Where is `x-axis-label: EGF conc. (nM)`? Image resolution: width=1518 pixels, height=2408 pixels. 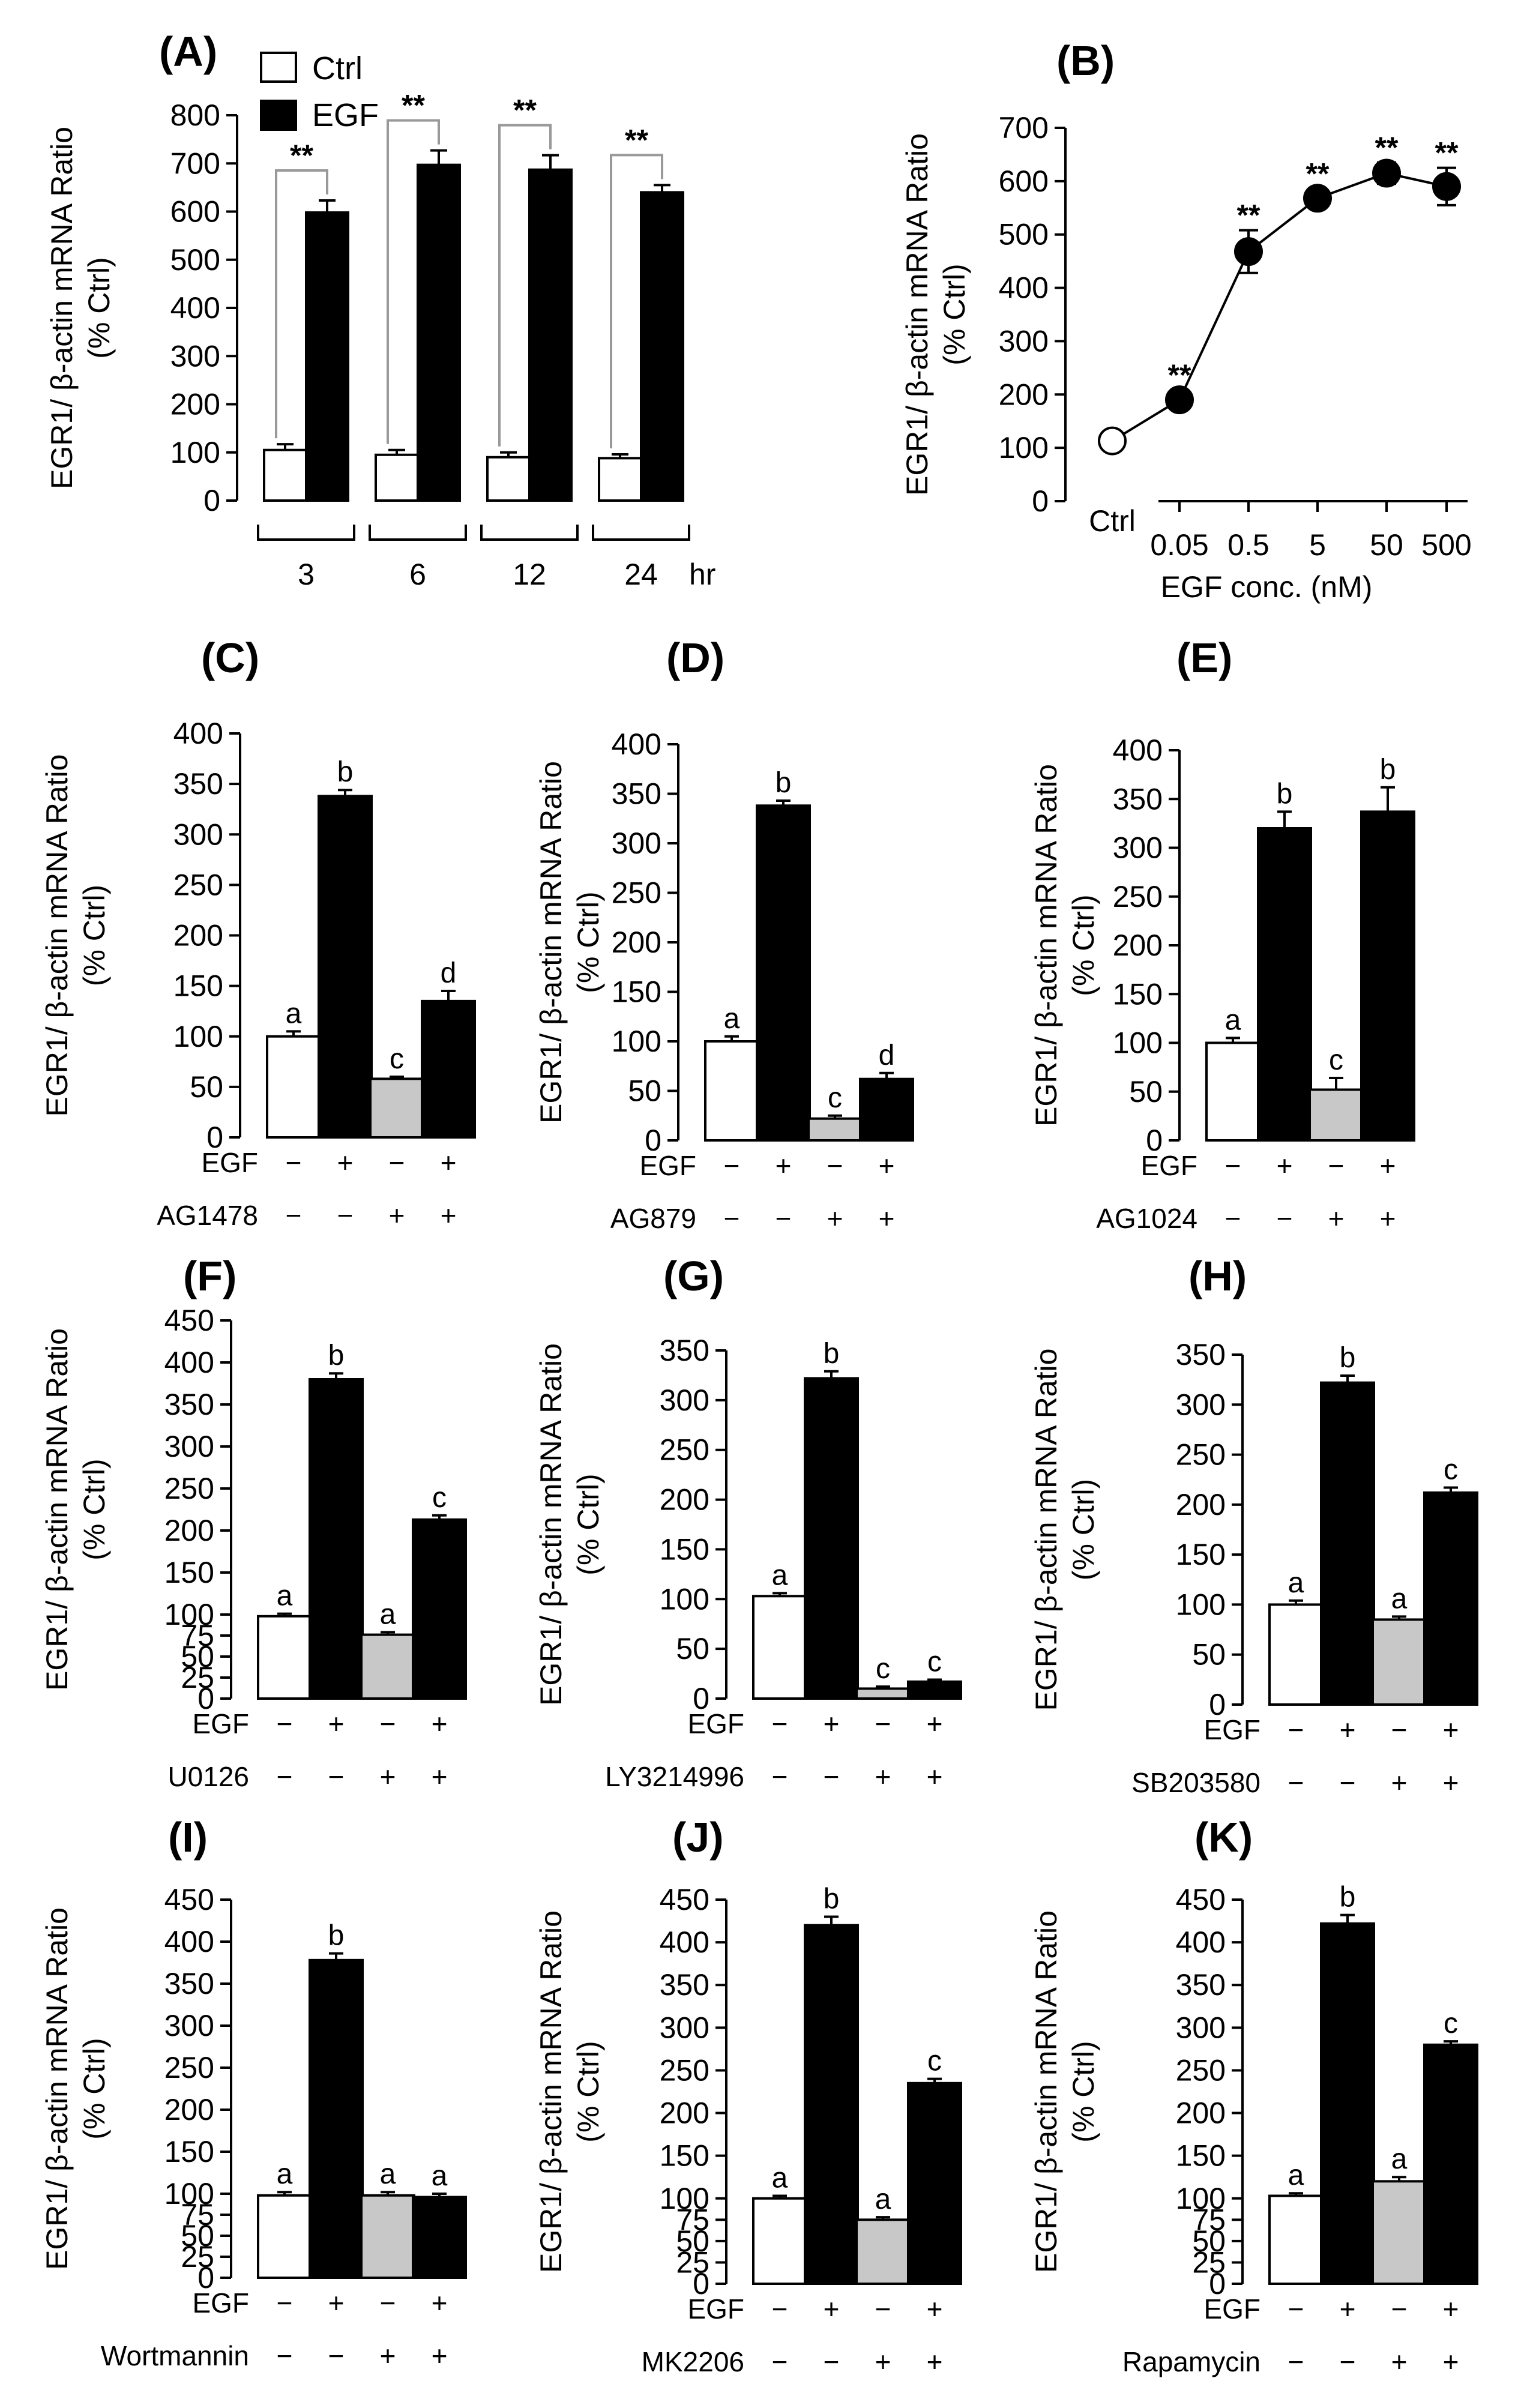 x-axis-label: EGF conc. (nM) is located at coordinates (1267, 587).